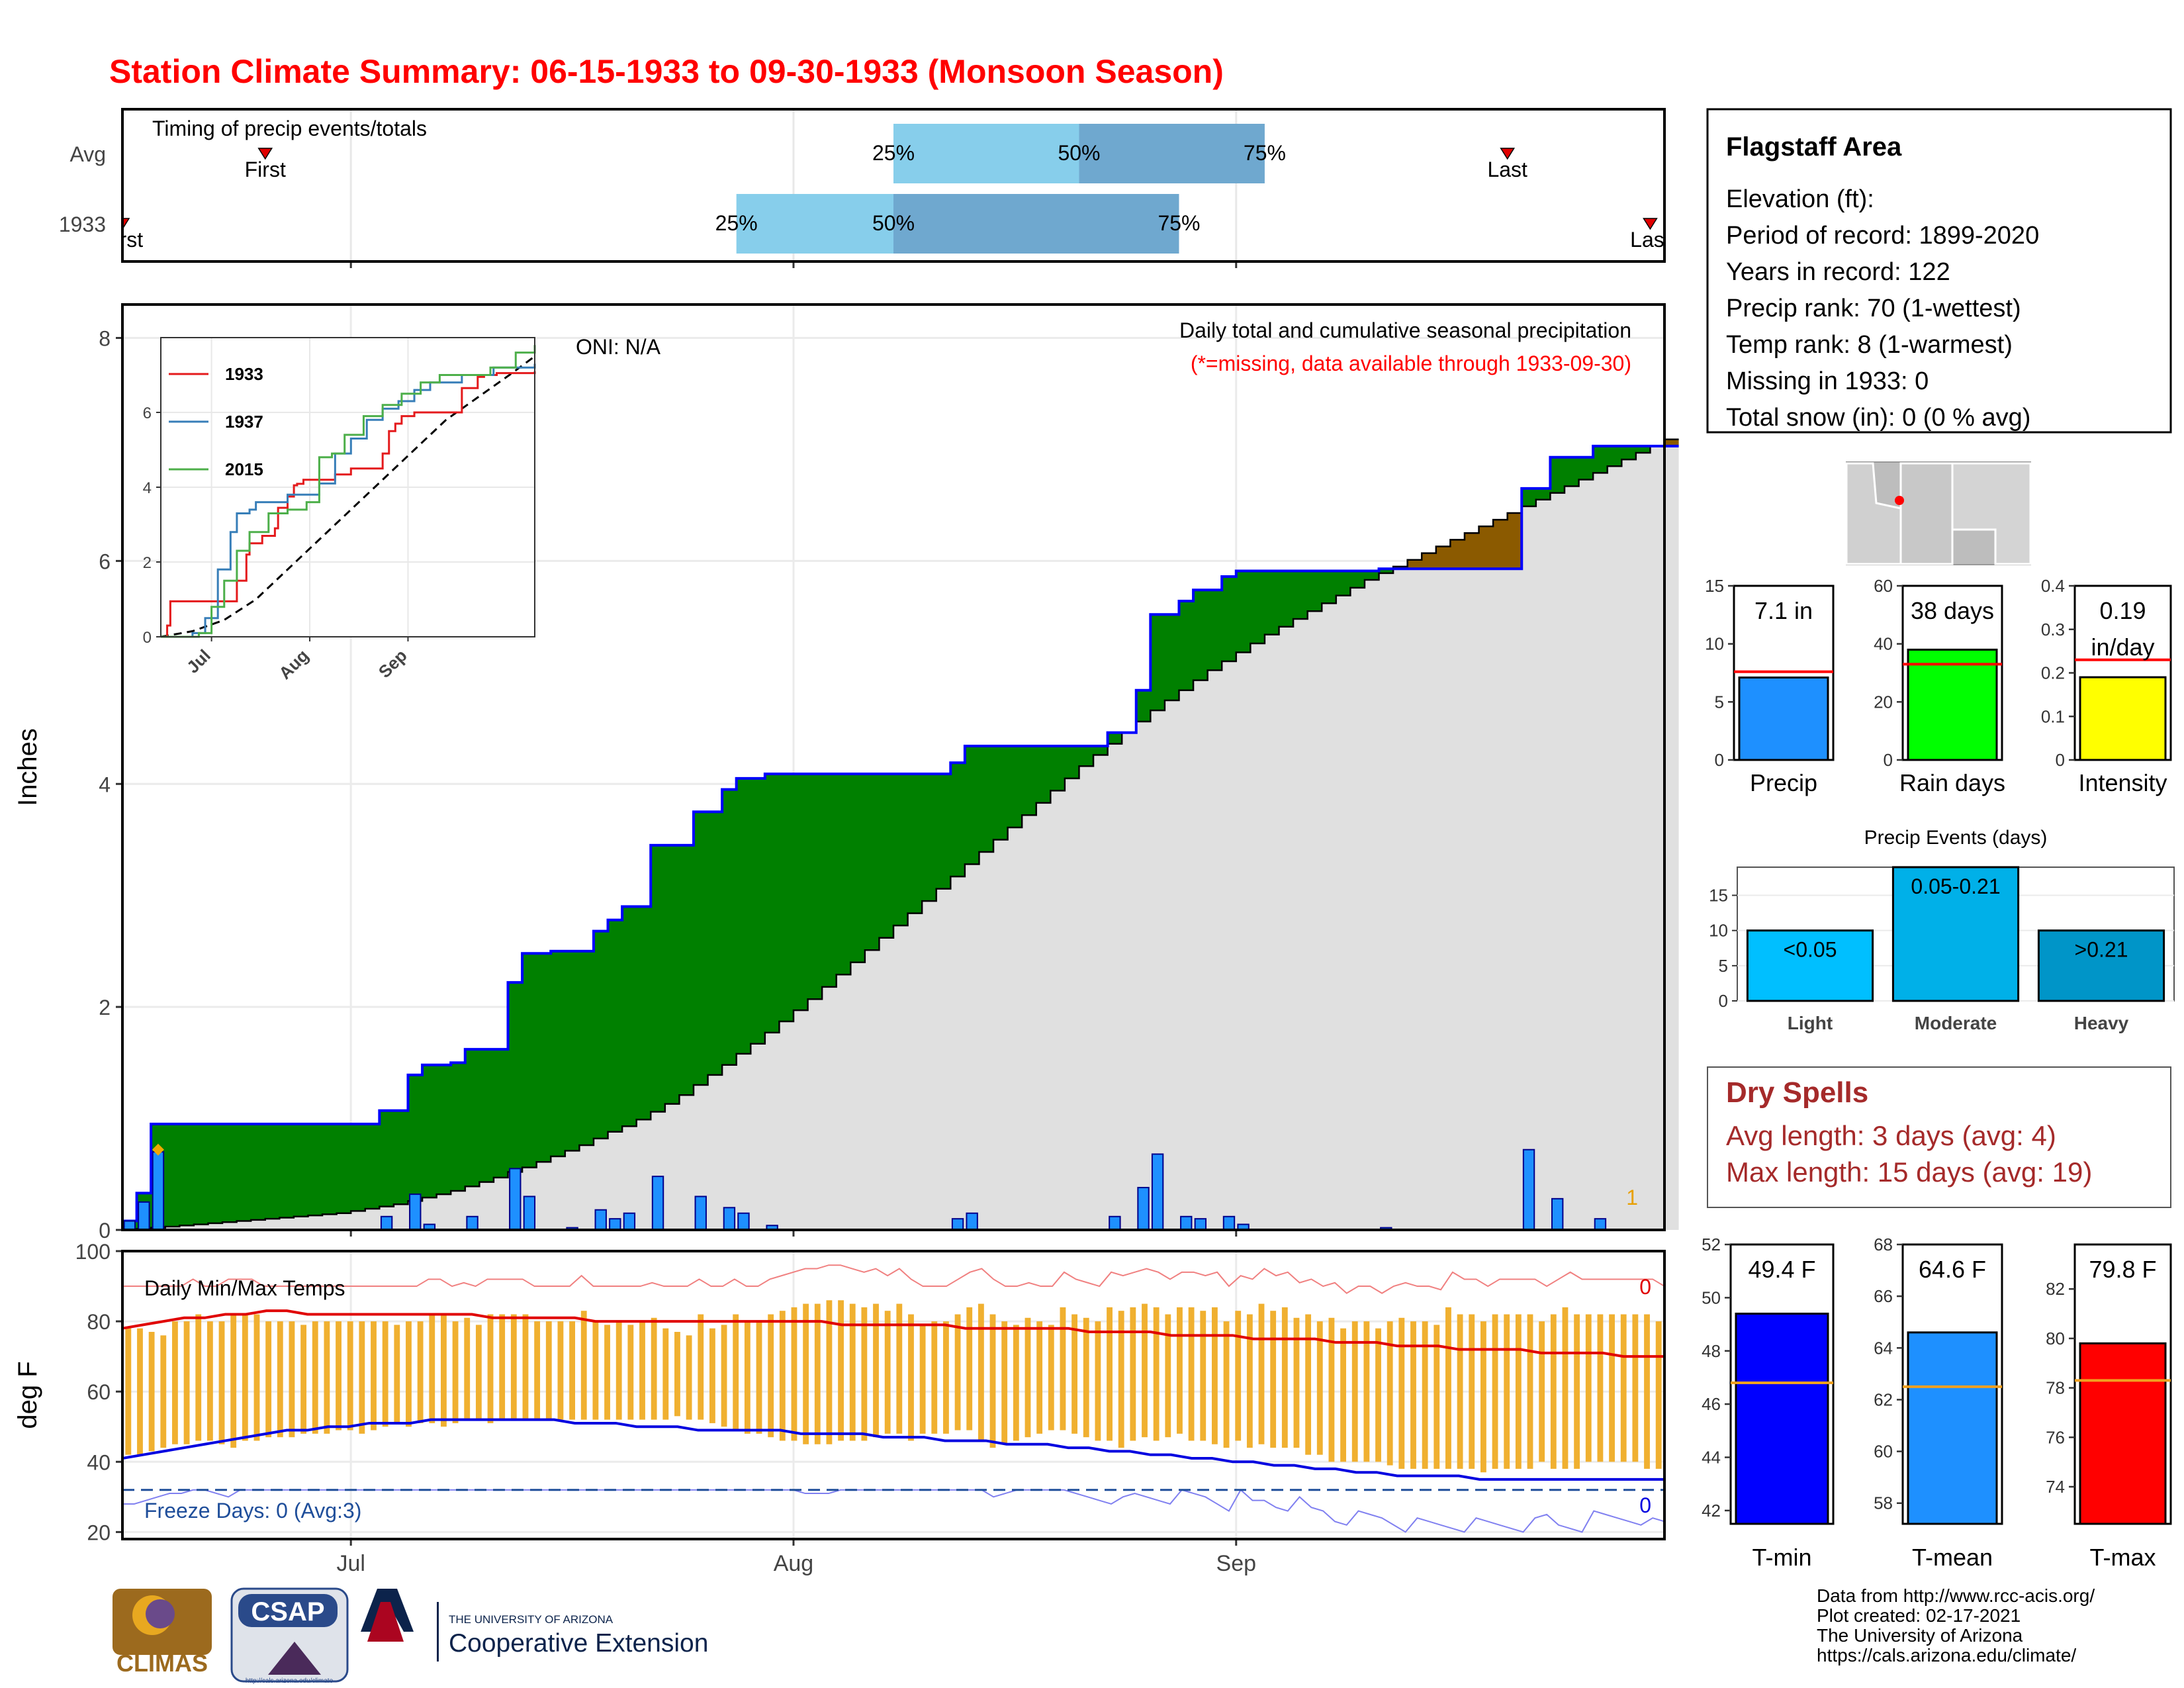 The width and height of the screenshot is (2184, 1688). What do you see at coordinates (1783, 610) in the screenshot?
I see `summary-value-label: 7.1 in` at bounding box center [1783, 610].